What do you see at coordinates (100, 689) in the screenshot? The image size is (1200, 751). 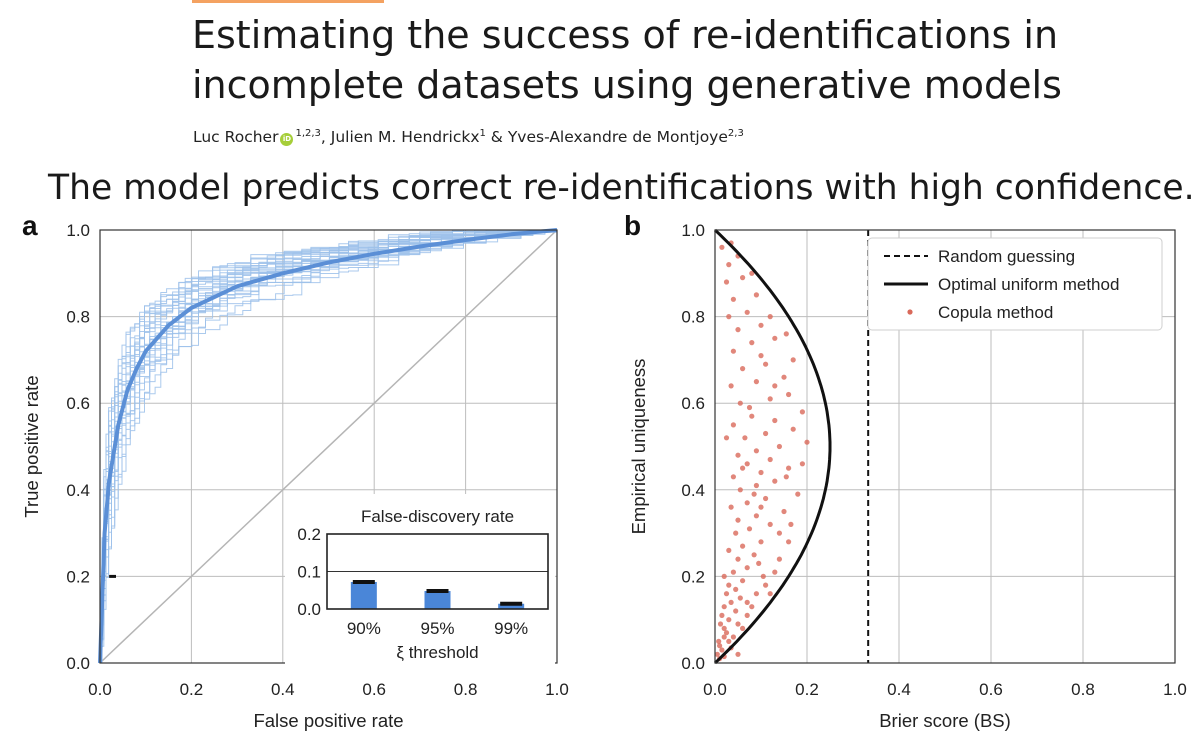 I see `x-tick-label: 0.0` at bounding box center [100, 689].